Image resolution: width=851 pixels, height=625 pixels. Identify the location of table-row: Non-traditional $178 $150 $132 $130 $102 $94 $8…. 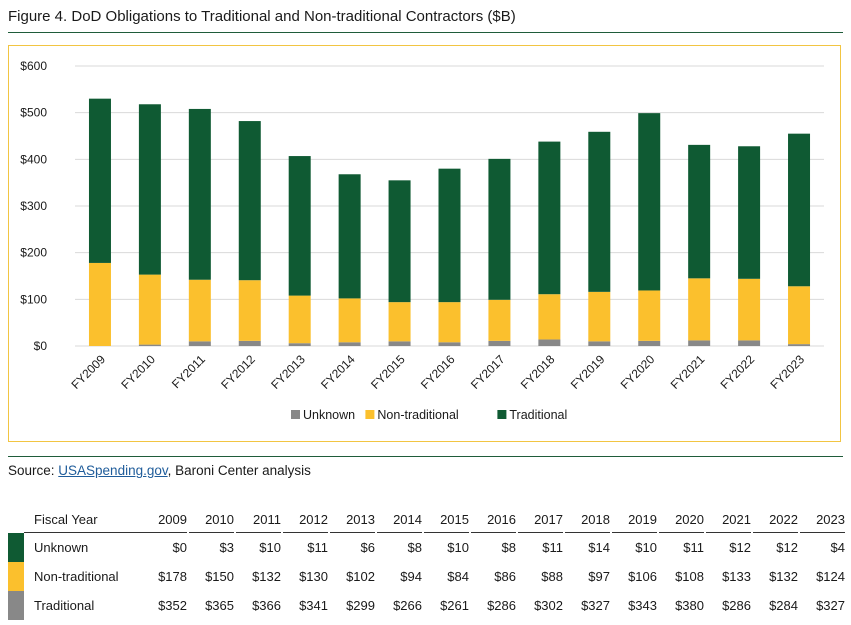
(427, 576).